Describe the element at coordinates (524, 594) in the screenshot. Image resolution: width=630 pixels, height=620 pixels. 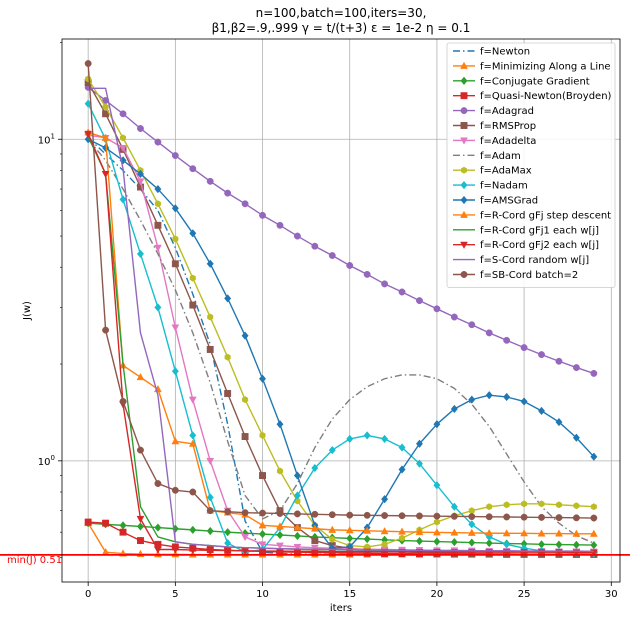
I see `x-tick-label: 25` at that location.